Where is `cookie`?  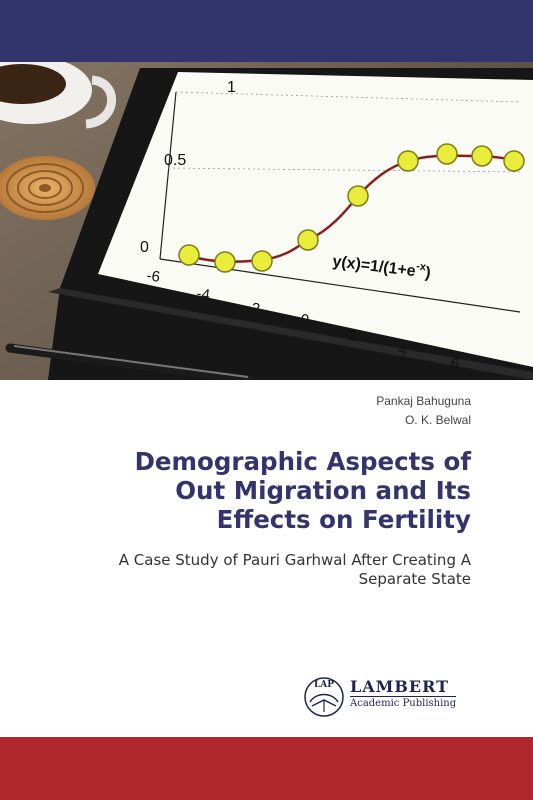
cookie is located at coordinates (47, 188).